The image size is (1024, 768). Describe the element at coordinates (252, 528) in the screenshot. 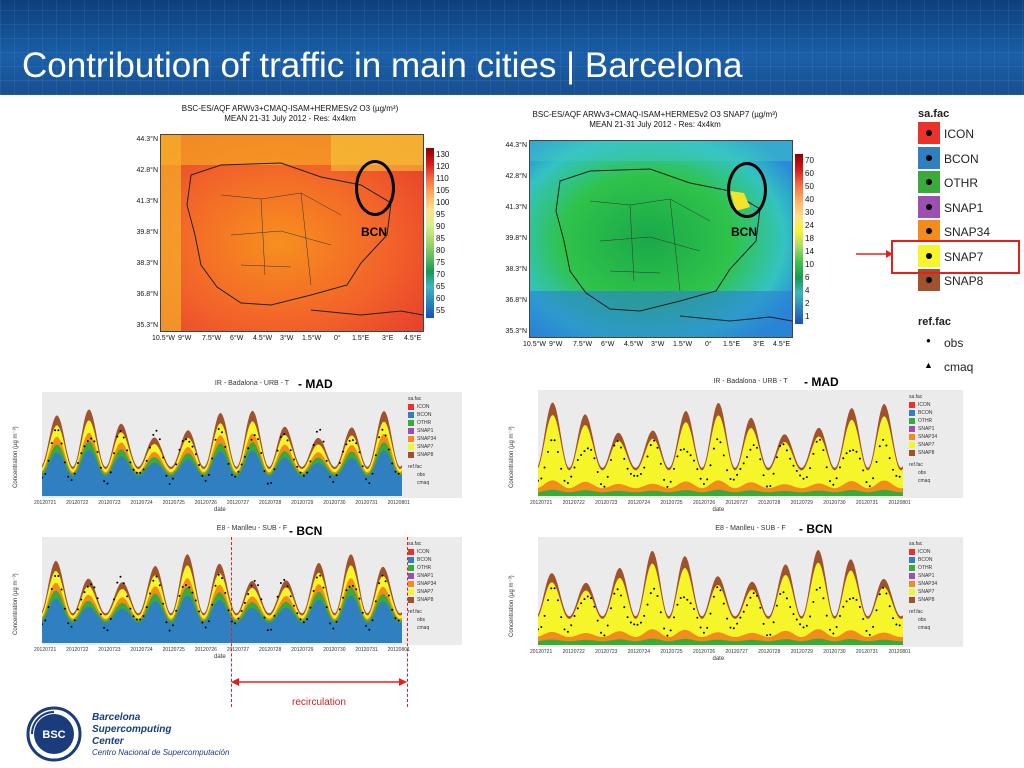

I see `timeseries-title: E8 - Manlleu - SUB - F` at that location.